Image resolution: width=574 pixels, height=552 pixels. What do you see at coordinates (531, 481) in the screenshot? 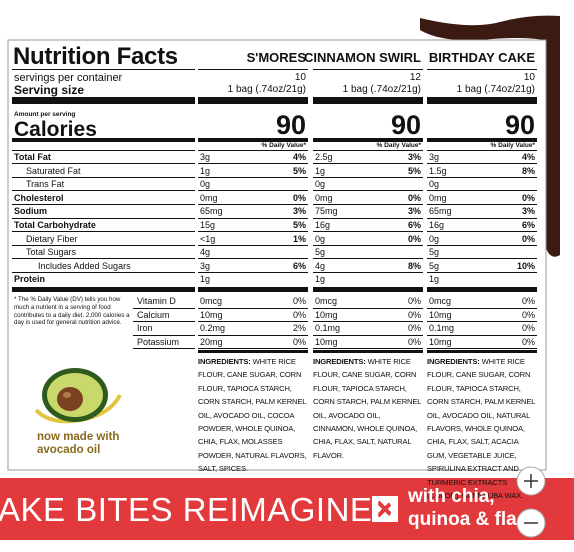
I see `zoom-in-button` at bounding box center [531, 481].